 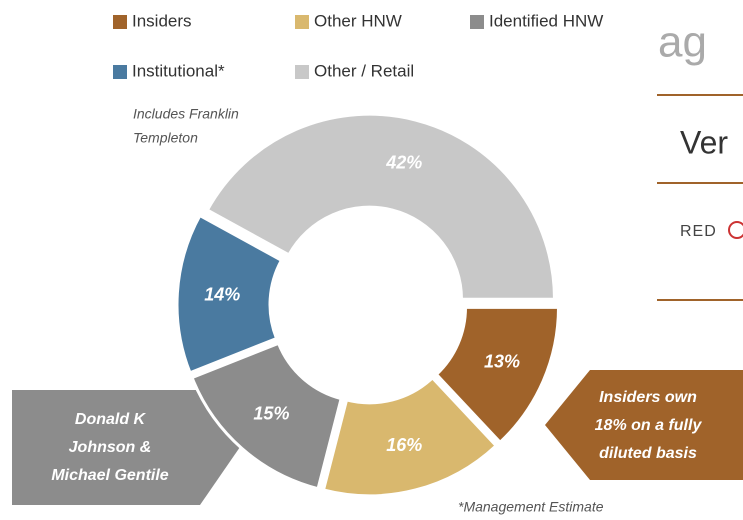 I want to click on annotation: Donald K, so click(x=111, y=419).